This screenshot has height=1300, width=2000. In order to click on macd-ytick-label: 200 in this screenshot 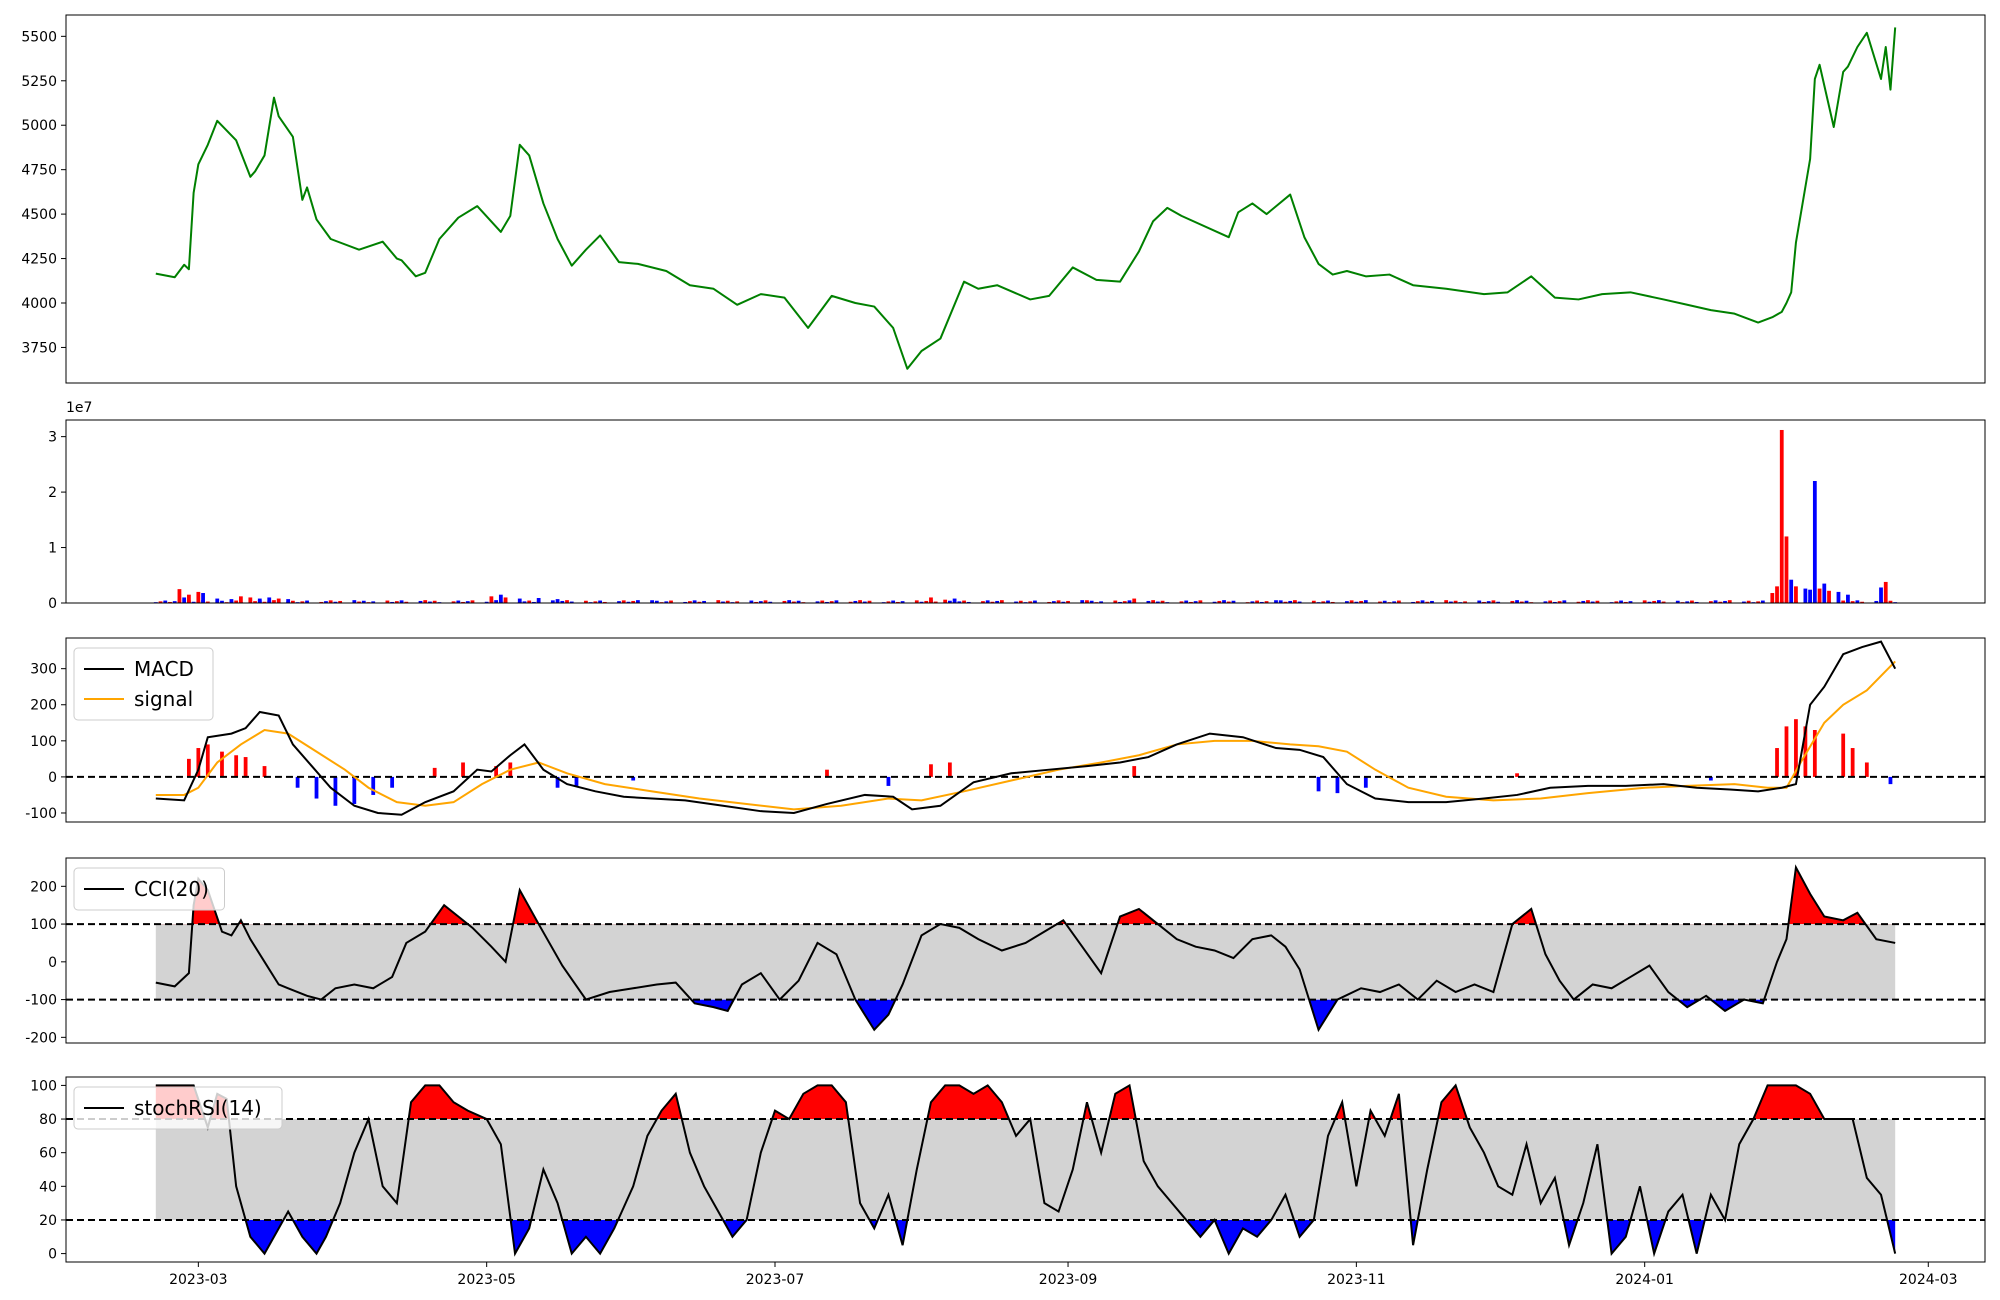, I will do `click(43, 706)`.